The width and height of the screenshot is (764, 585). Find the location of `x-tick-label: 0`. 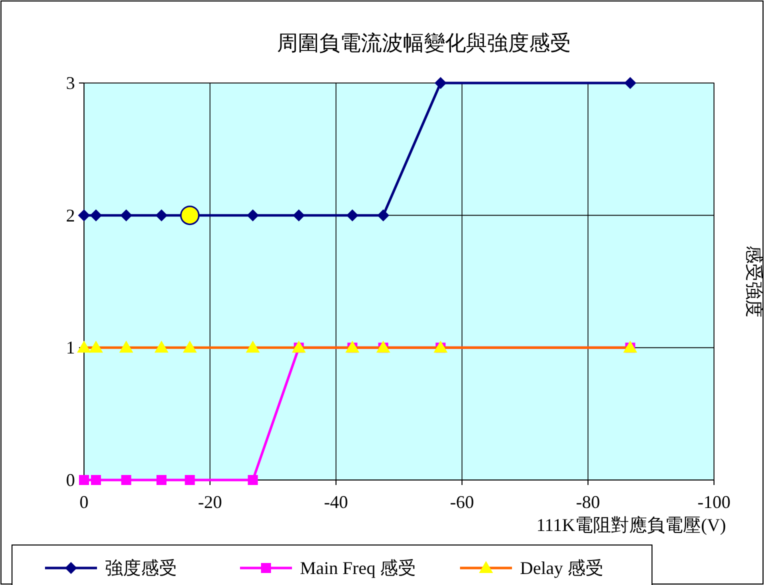

x-tick-label: 0 is located at coordinates (84, 502).